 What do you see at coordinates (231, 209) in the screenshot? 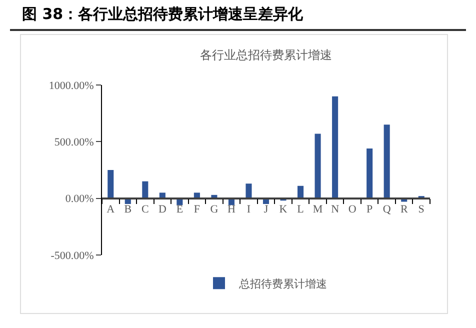
I see `x-tick-label: H` at bounding box center [231, 209].